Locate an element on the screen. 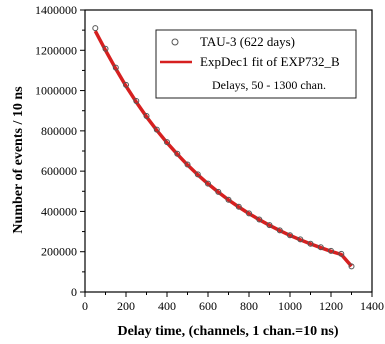 The image size is (385, 344). legend-box is located at coordinates (256, 64).